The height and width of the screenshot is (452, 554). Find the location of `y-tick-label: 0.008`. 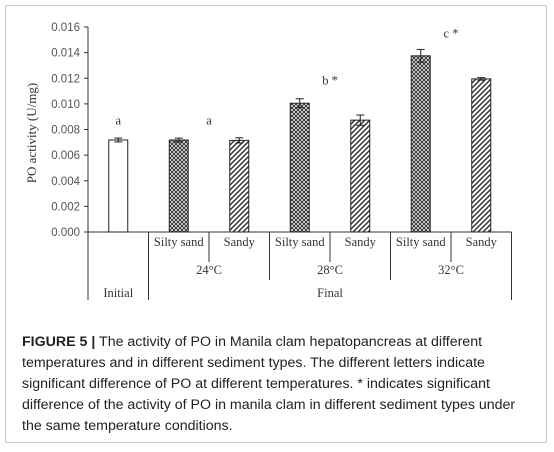

y-tick-label: 0.008 is located at coordinates (65, 131).